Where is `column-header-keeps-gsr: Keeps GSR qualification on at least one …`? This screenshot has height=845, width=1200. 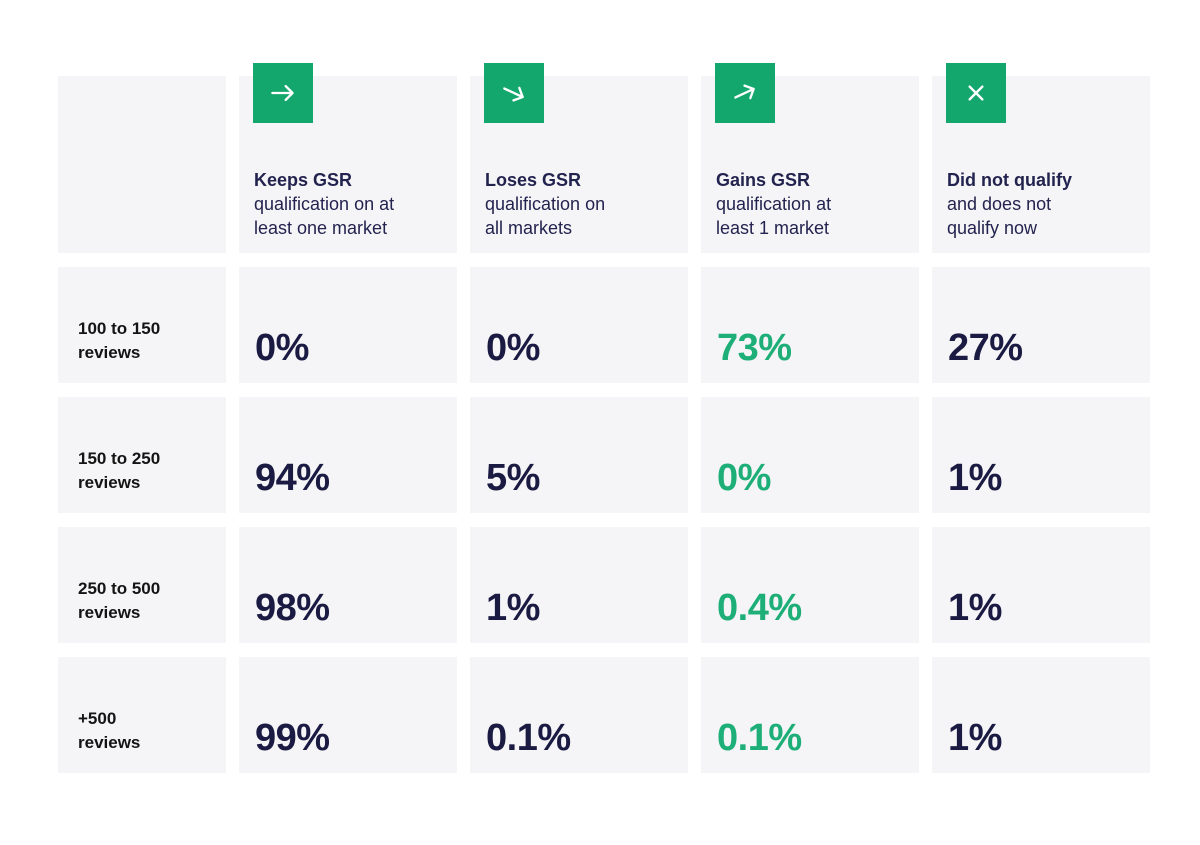 column-header-keeps-gsr: Keeps GSR qualification on at least one … is located at coordinates (348, 158).